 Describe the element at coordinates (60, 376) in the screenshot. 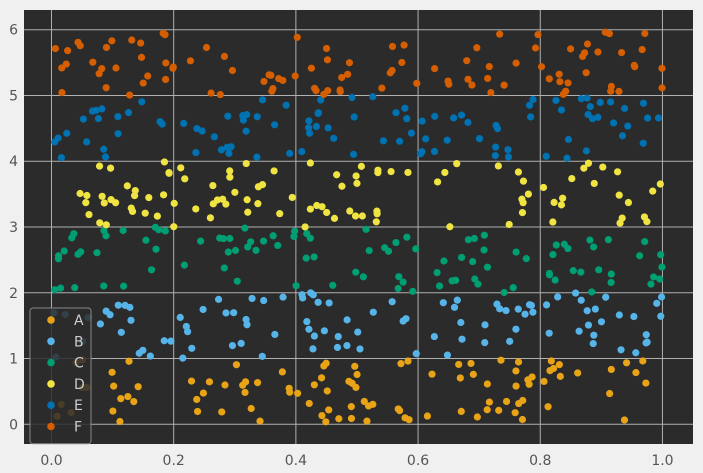

I see `legend-box` at that location.